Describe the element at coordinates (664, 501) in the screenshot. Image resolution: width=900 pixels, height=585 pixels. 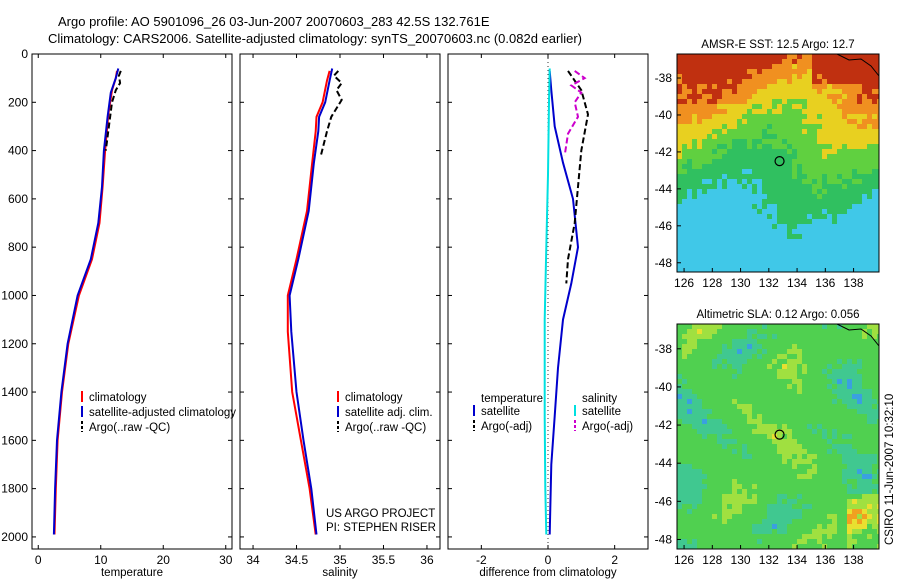
I see `sla_map-lat-label: -46` at that location.